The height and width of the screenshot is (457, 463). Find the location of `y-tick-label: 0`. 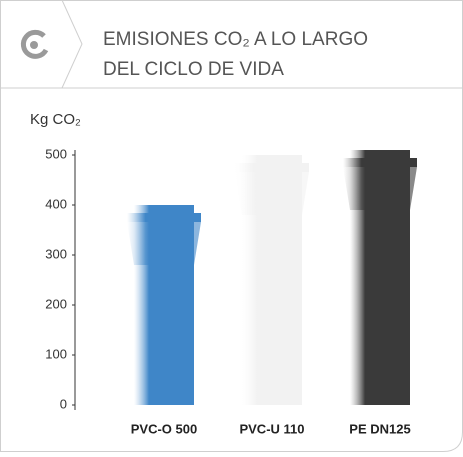

y-tick-label: 0 is located at coordinates (63, 403).